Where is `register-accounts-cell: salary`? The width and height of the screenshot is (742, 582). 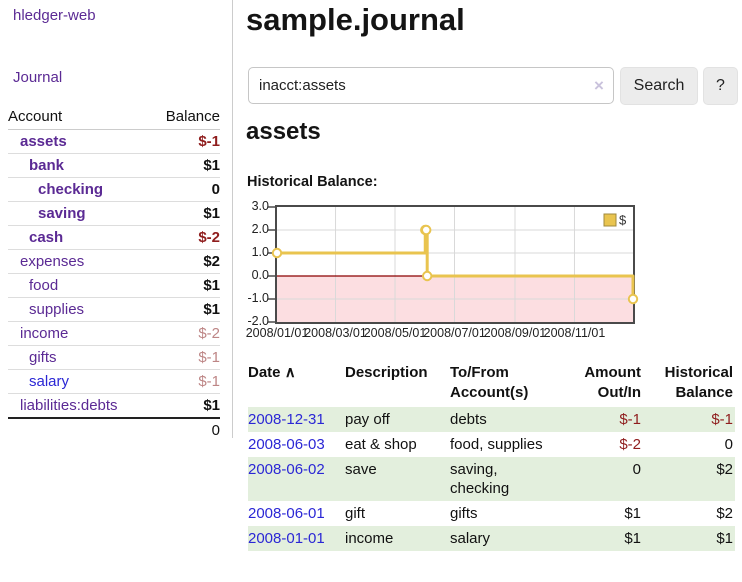
register-accounts-cell: salary is located at coordinates (470, 538).